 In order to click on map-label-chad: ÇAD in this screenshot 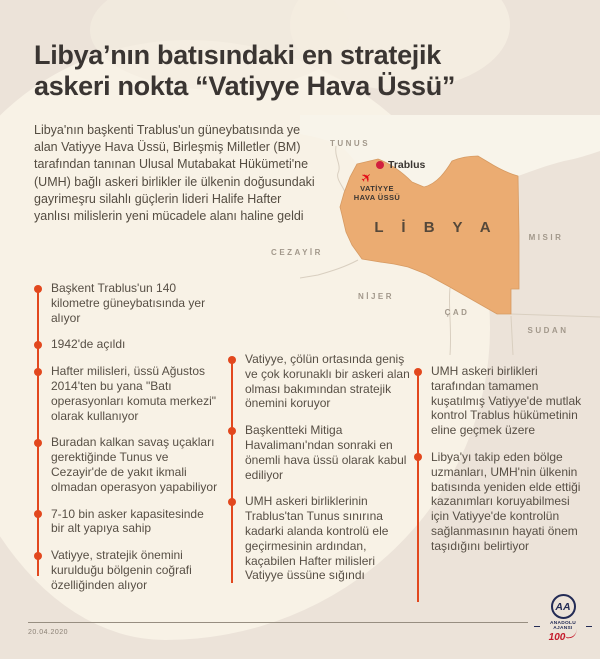, I will do `click(457, 312)`.